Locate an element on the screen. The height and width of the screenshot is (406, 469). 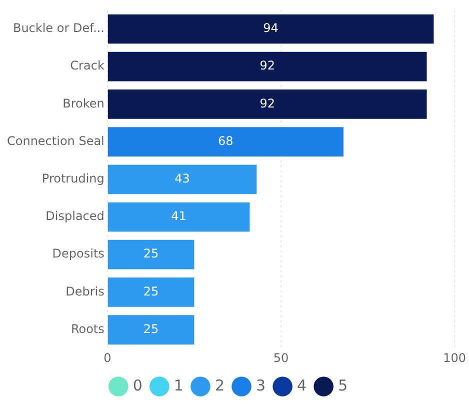
data-label: 41 is located at coordinates (178, 216).